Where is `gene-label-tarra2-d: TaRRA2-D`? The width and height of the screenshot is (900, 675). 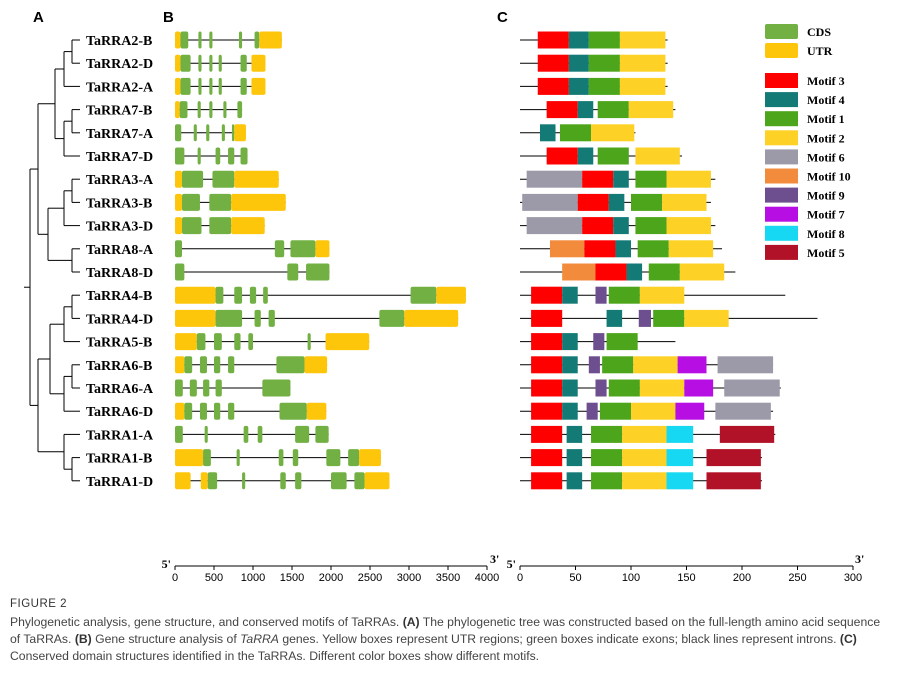
gene-label-tarra2-d: TaRRA2-D is located at coordinates (119, 64).